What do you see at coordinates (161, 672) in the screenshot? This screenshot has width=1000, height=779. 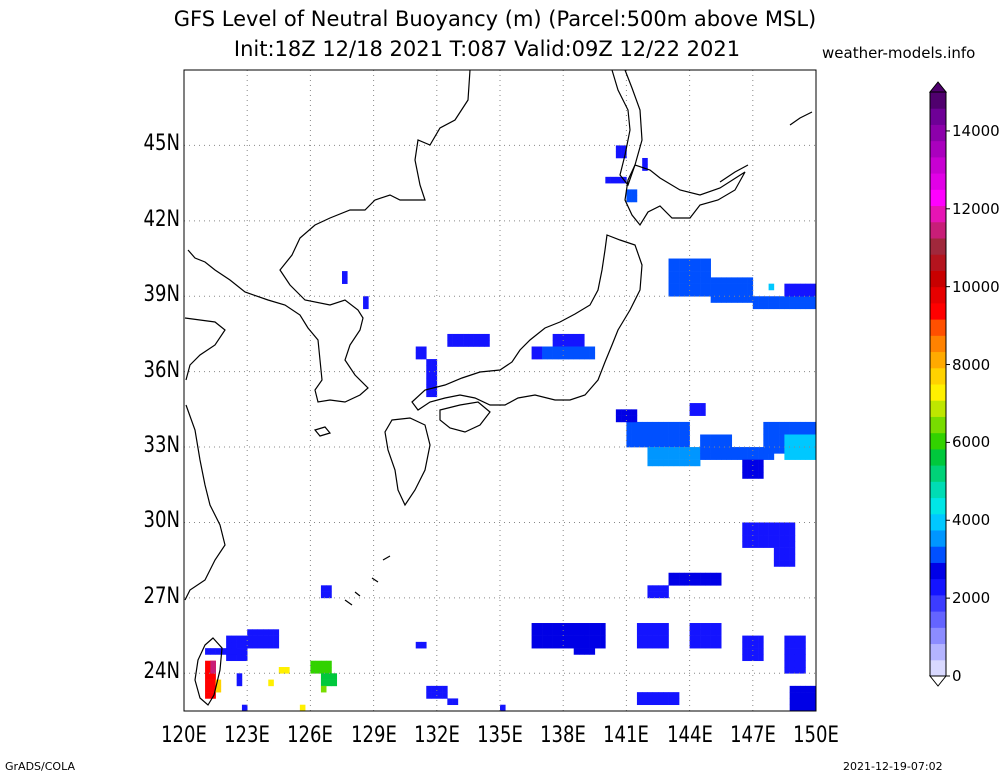 I see `lat-tick-label: 24N` at bounding box center [161, 672].